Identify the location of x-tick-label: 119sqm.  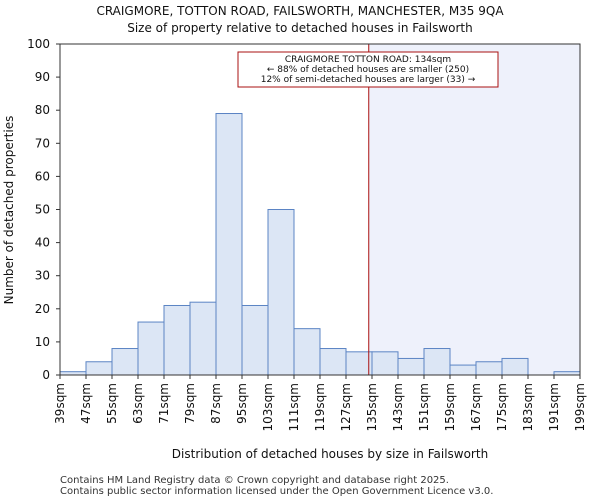
(320, 407).